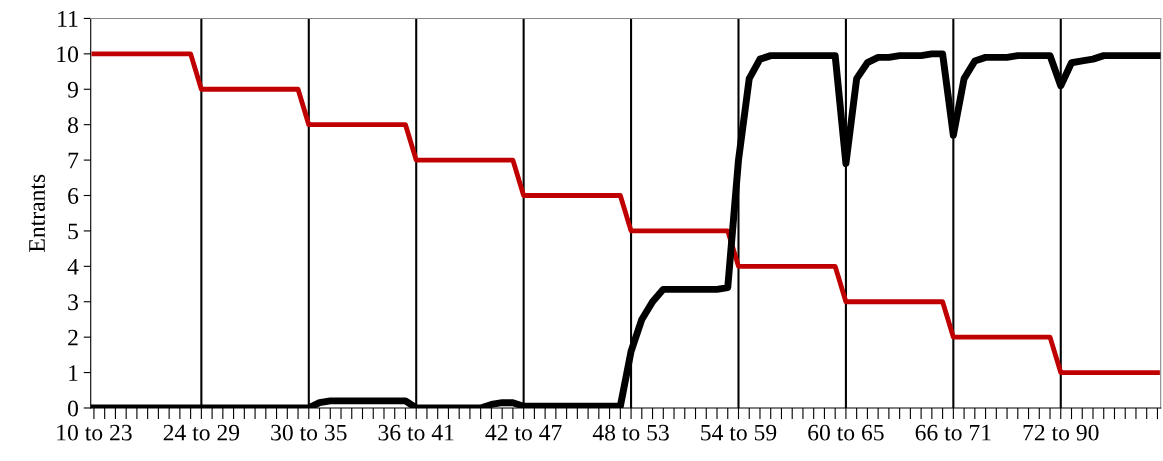 This screenshot has width=1163, height=461. I want to click on y-tick-label: 10, so click(68, 54).